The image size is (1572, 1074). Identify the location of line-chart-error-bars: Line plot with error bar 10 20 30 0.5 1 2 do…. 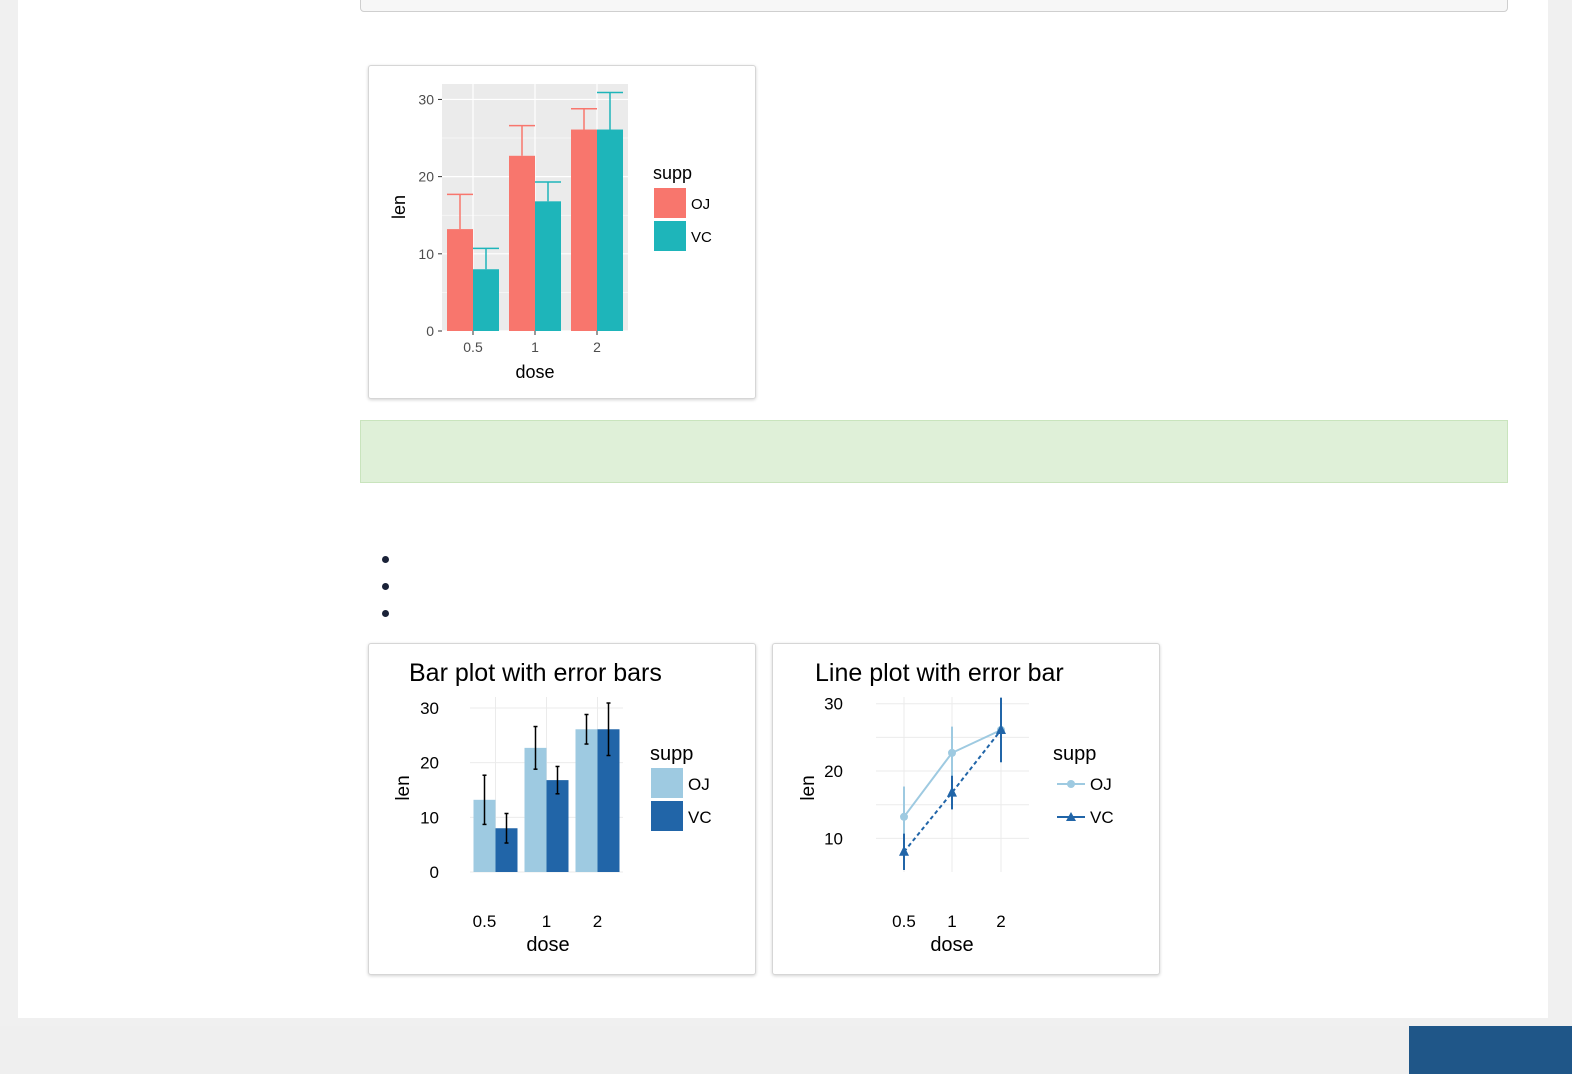
(956, 807).